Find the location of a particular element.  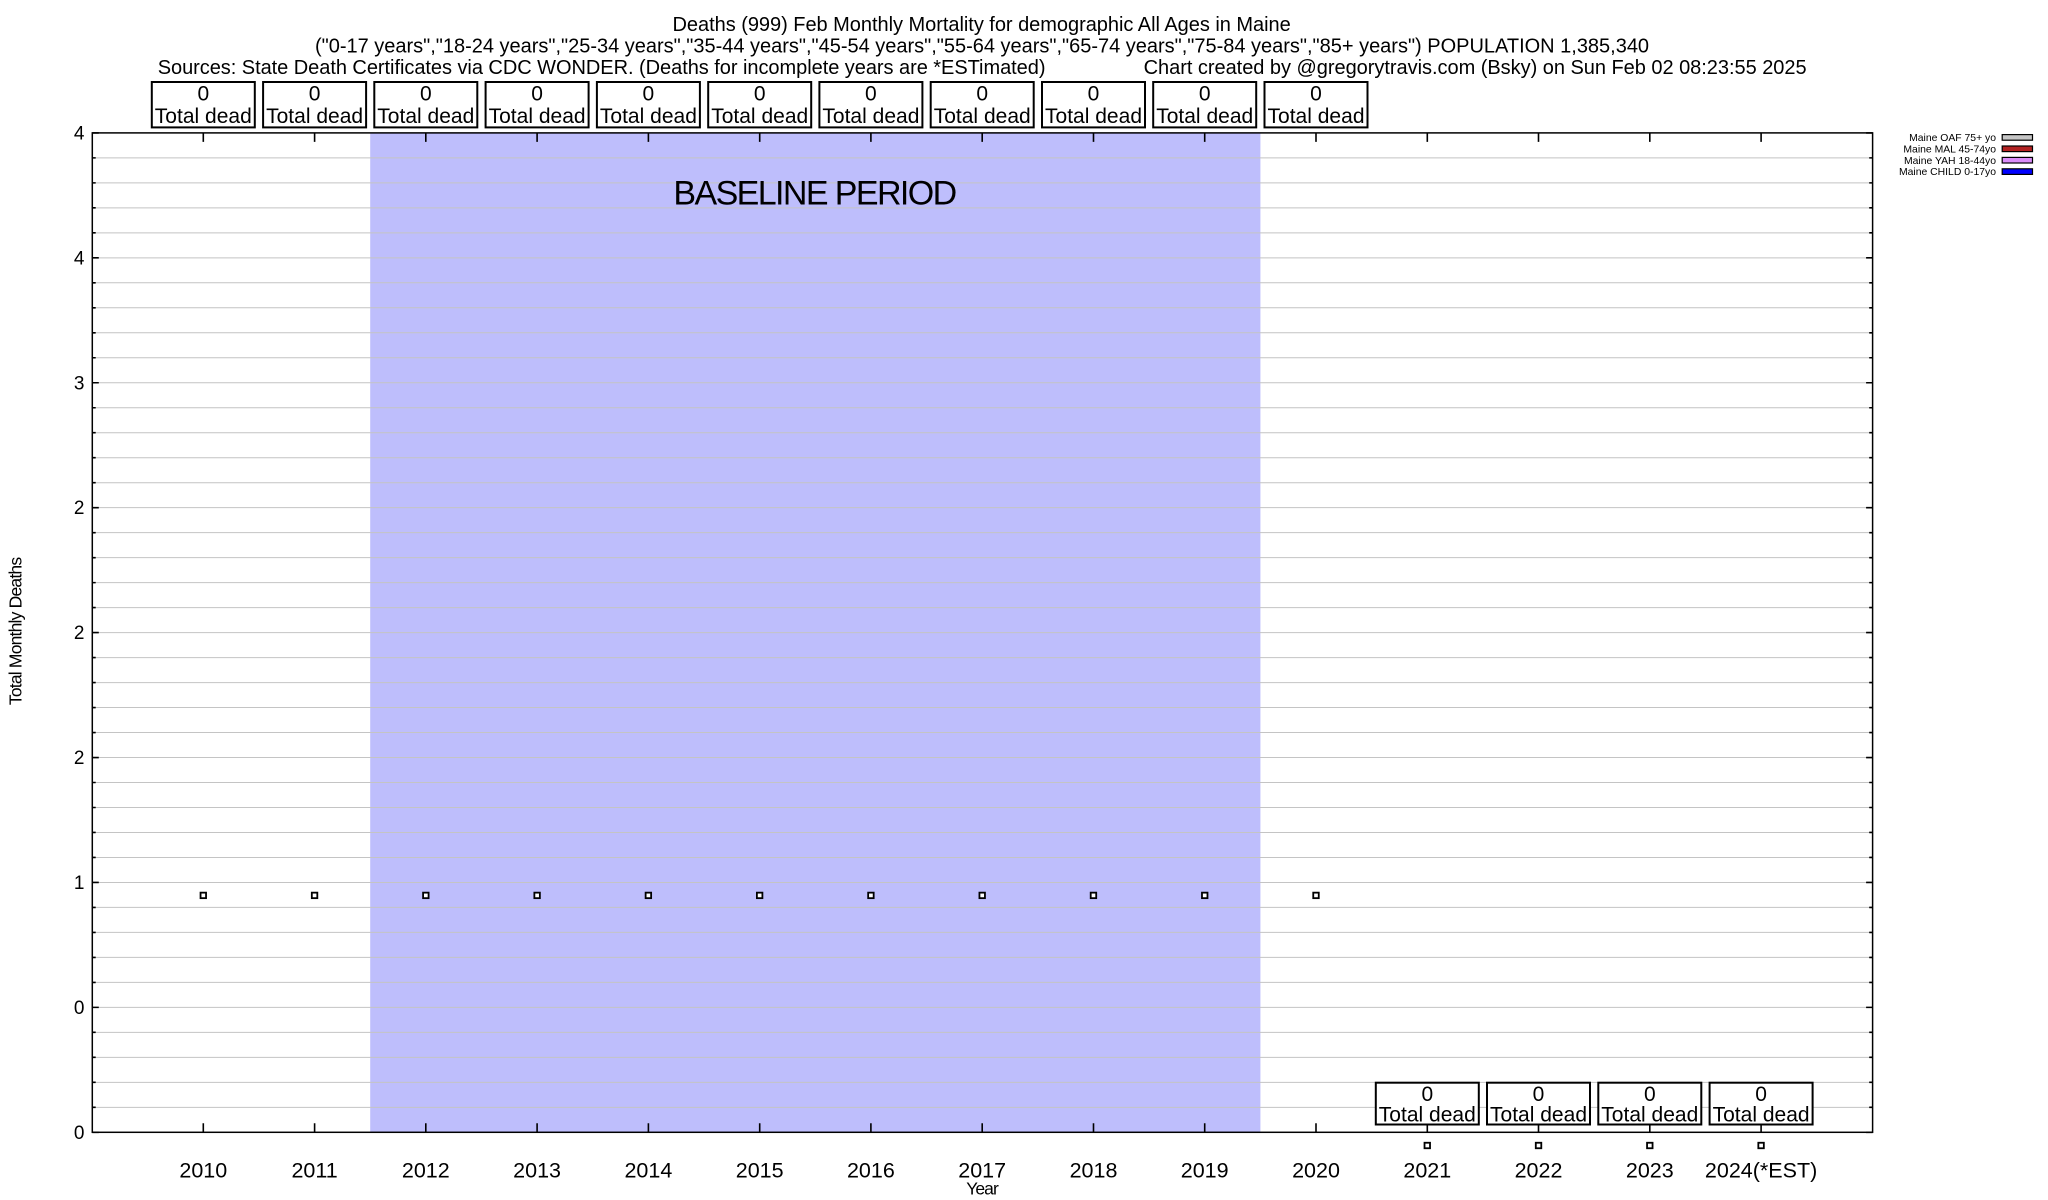

svg-text: Maine CHILD 0-17yo is located at coordinates (1947, 172).